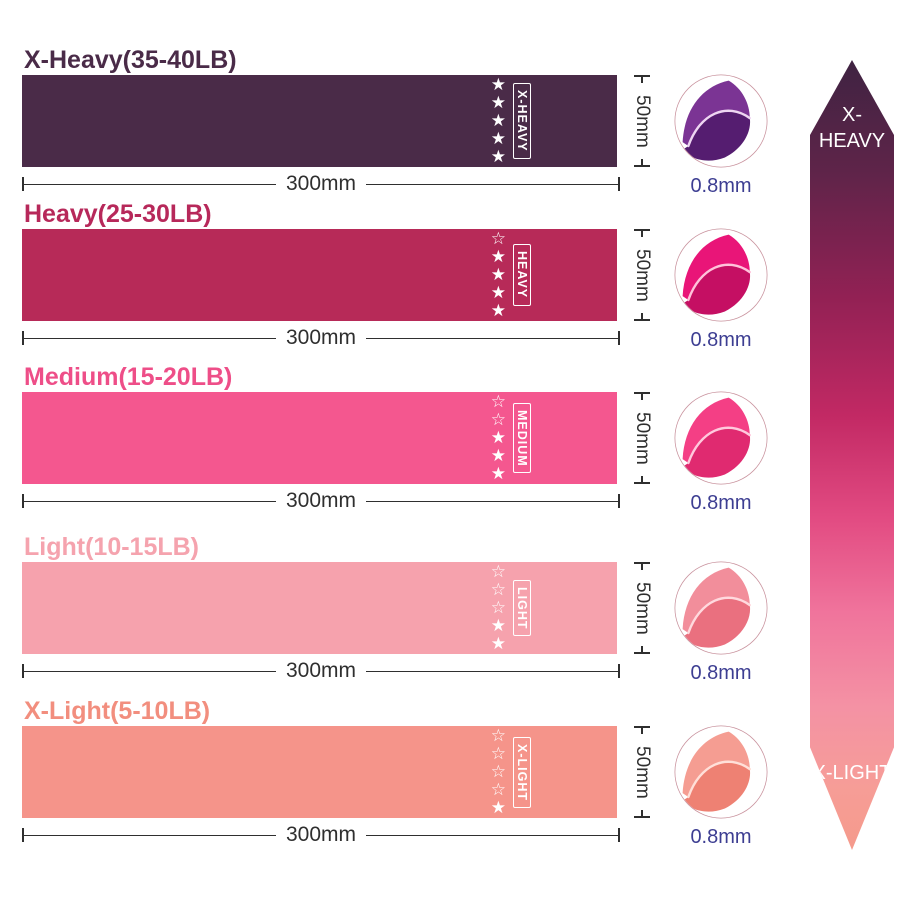 Image resolution: width=900 pixels, height=900 pixels. Describe the element at coordinates (522, 438) in the screenshot. I see `band-vertical-label: MEDIUM` at that location.